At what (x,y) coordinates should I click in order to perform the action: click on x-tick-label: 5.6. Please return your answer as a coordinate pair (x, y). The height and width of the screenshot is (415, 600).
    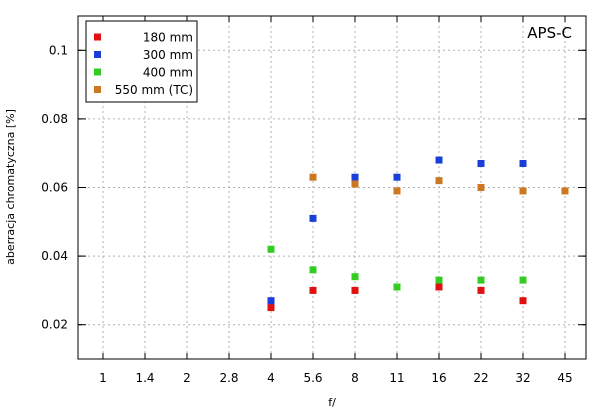
    Looking at the image, I should click on (312, 378).